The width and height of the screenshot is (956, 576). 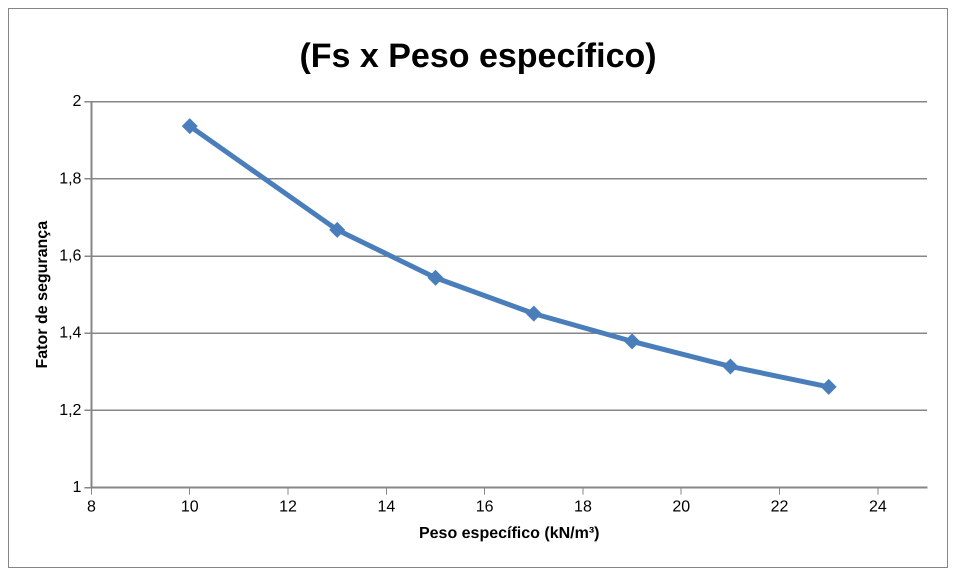 I want to click on y-tick-label: 1,4, so click(x=70, y=333).